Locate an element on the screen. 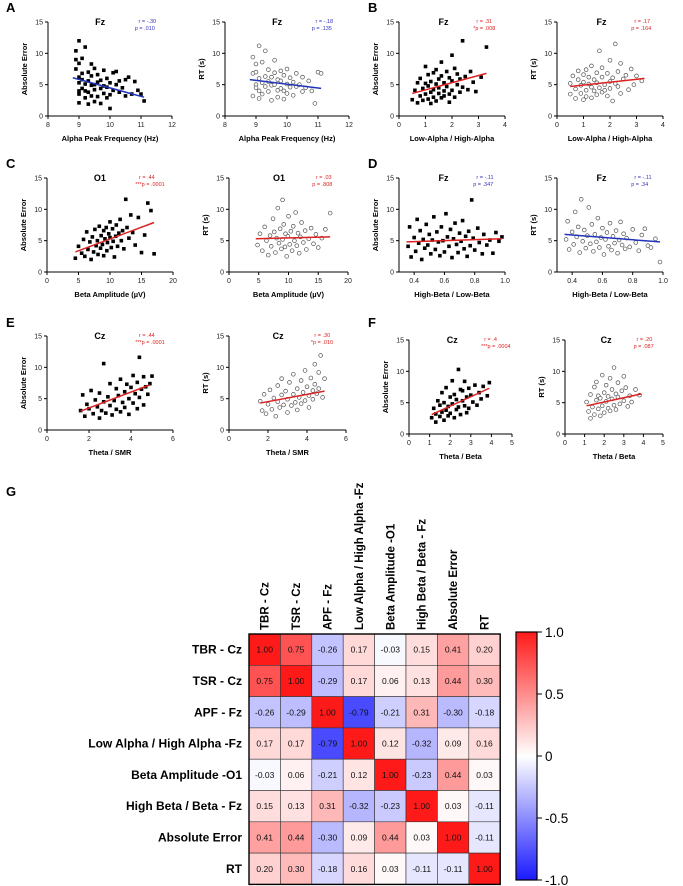 This screenshot has width=683, height=886. panel-letter-a: A is located at coordinates (11, 7).